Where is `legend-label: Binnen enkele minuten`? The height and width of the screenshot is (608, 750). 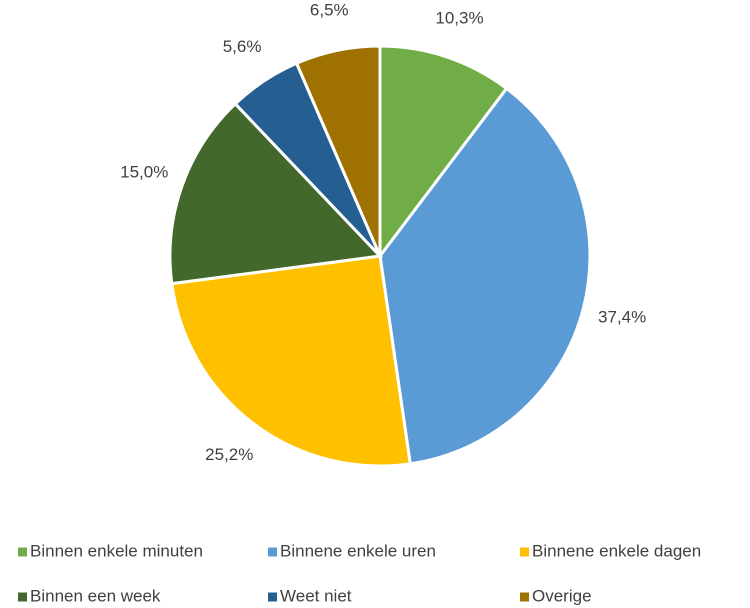 legend-label: Binnen enkele minuten is located at coordinates (116, 550).